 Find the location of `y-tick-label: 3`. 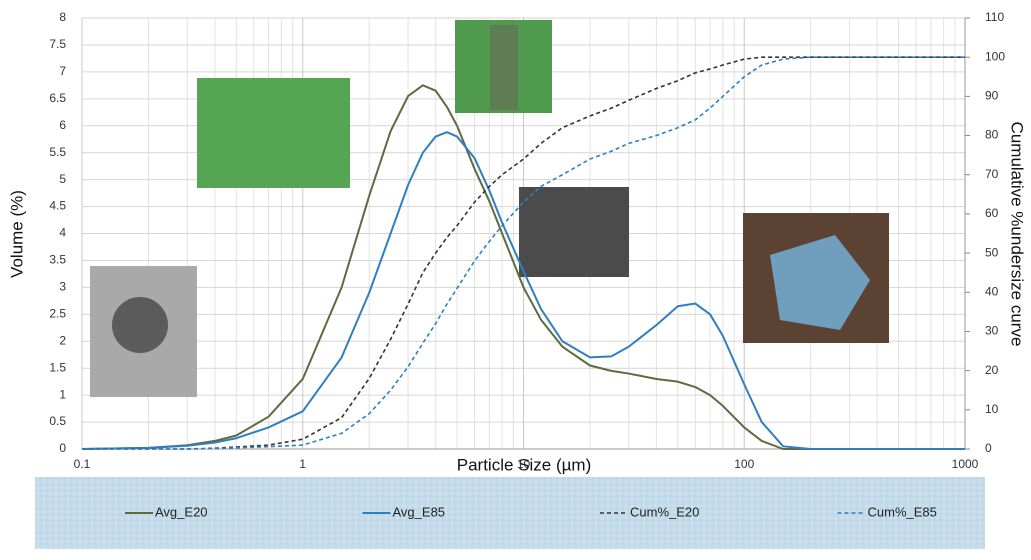

y-tick-label: 3 is located at coordinates (62, 287).